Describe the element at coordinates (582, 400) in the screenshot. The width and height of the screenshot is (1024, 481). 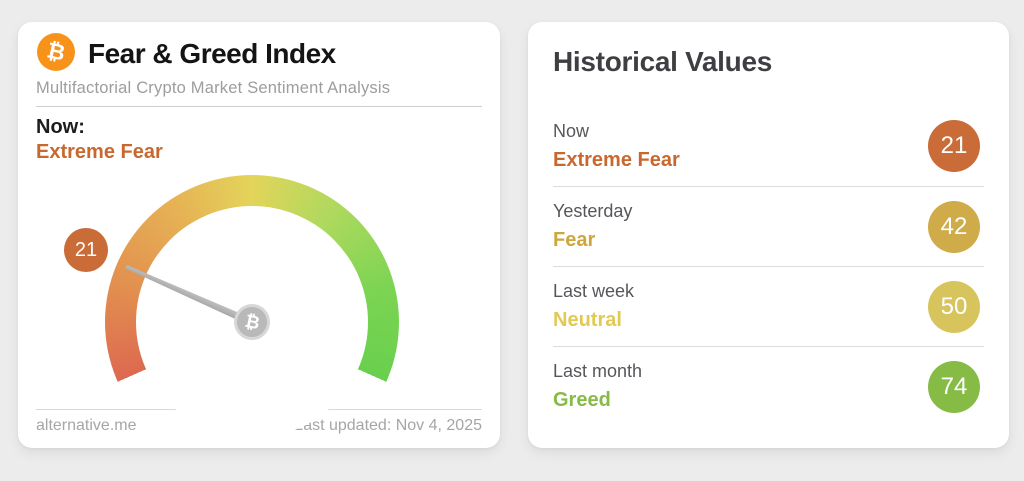
I see `row-sentiment: Greed` at that location.